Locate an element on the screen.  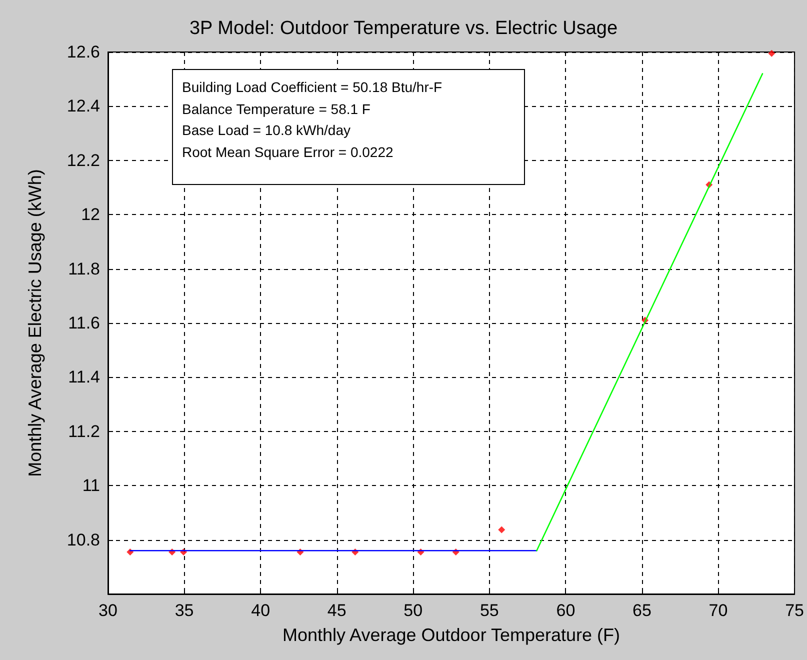
y-tick-label: 11.2 is located at coordinates (84, 431).